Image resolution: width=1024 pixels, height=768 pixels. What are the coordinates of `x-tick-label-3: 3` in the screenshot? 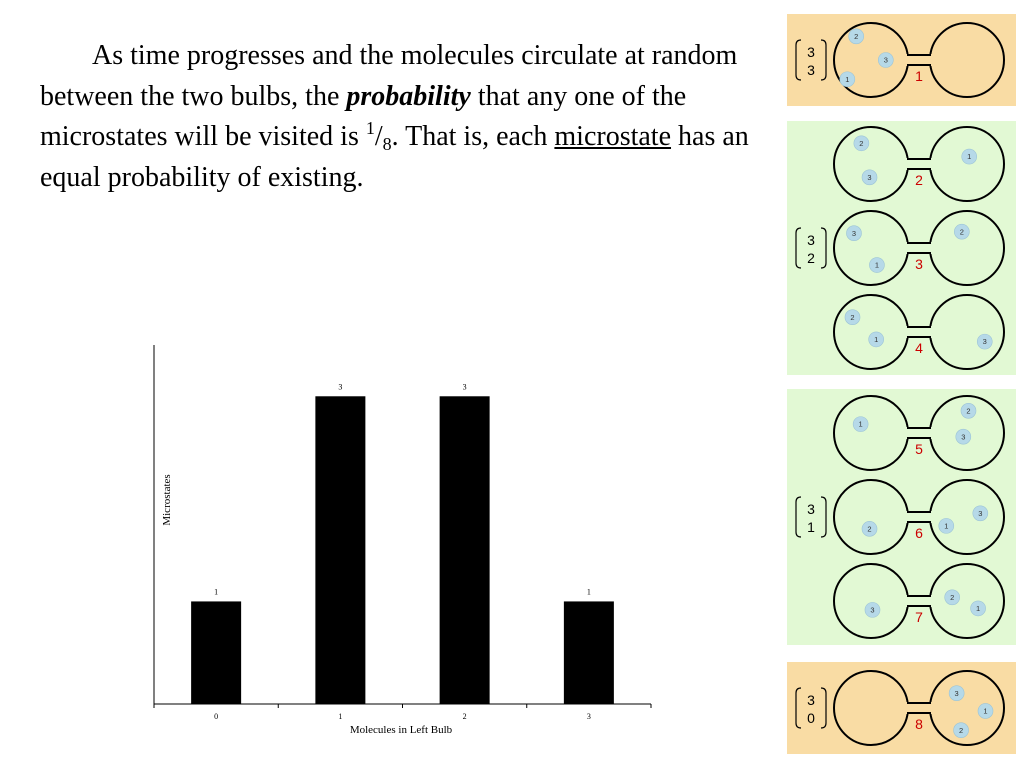 It's located at (589, 716).